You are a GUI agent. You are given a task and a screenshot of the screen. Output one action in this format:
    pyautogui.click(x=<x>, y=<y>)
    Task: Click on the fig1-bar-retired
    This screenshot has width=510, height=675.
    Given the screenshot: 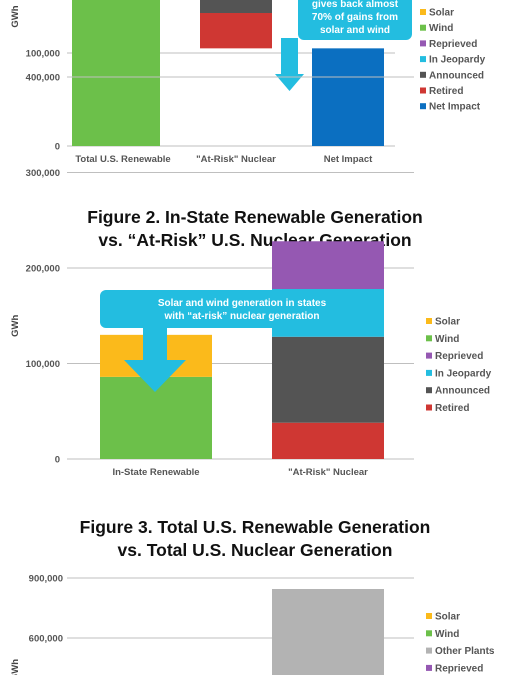 What is the action you would take?
    pyautogui.click(x=236, y=31)
    